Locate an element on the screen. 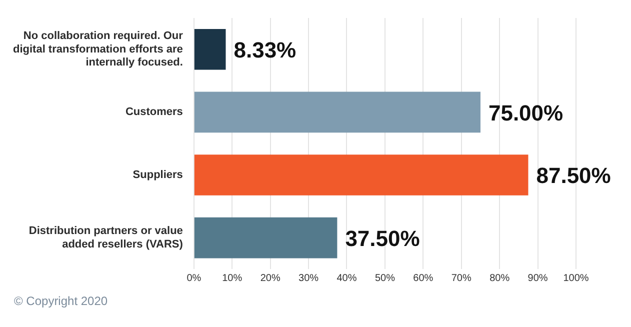 Image resolution: width=631 pixels, height=327 pixels. x-tick-label: 60% is located at coordinates (423, 278).